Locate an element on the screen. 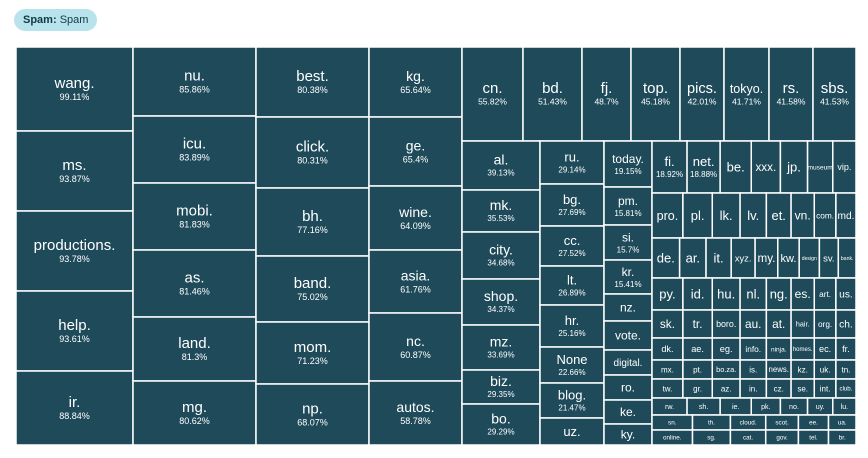 The height and width of the screenshot is (458, 868). cell-ge: ge.65.4% is located at coordinates (415, 151).